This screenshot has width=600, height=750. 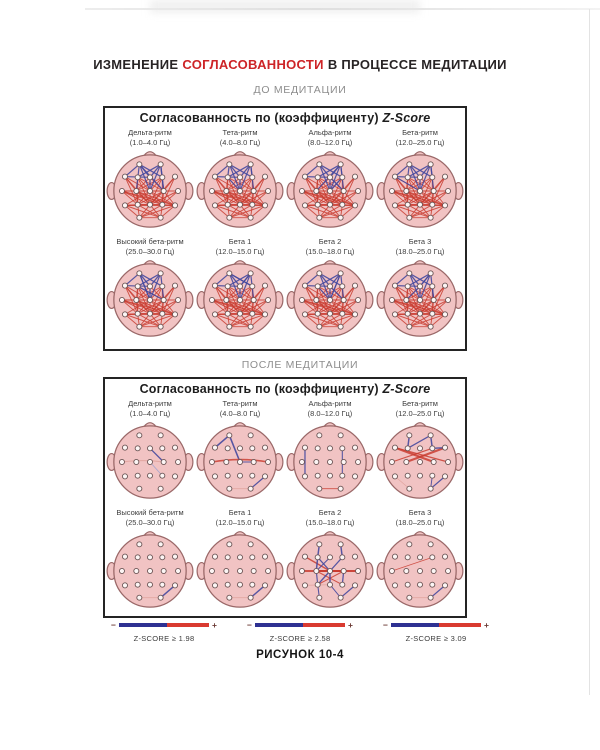 I want to click on head-cell: Альфа-ритм (8.0–12.0 Гц), so click(x=330, y=179).